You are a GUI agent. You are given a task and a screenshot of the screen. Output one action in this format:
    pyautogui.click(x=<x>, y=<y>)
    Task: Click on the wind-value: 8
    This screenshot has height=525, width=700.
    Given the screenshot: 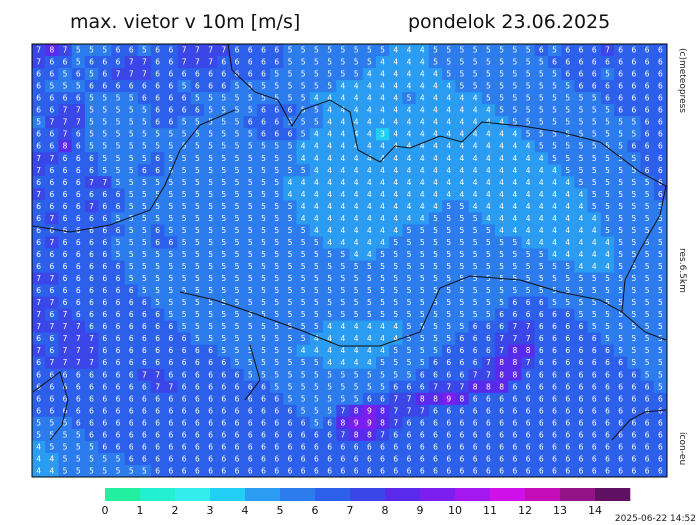 What is the action you would take?
    pyautogui.click(x=51, y=50)
    